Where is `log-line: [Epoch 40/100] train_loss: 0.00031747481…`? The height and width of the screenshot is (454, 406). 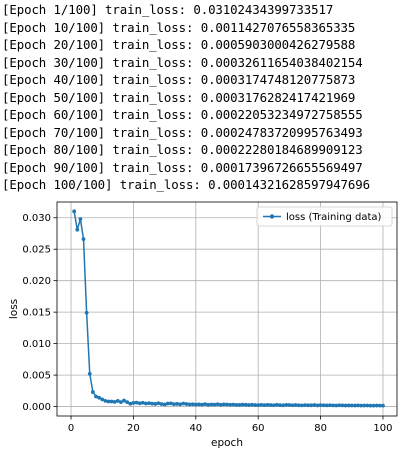 log-line: [Epoch 40/100] train_loss: 0.00031747481… is located at coordinates (179, 79).